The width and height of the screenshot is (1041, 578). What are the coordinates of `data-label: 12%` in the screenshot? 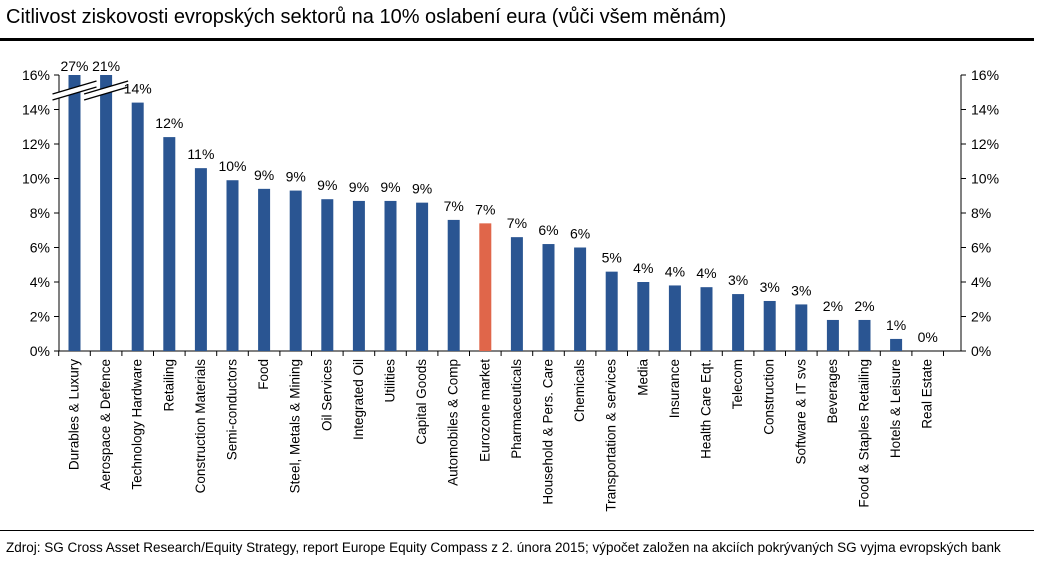 It's located at (169, 123).